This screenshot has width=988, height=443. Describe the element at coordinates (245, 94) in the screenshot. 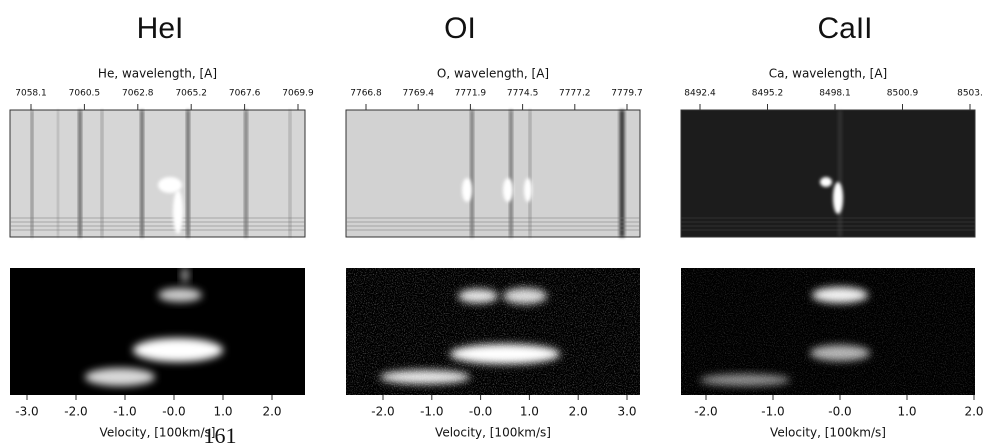

I see `top-tick-label: 7067.6` at that location.